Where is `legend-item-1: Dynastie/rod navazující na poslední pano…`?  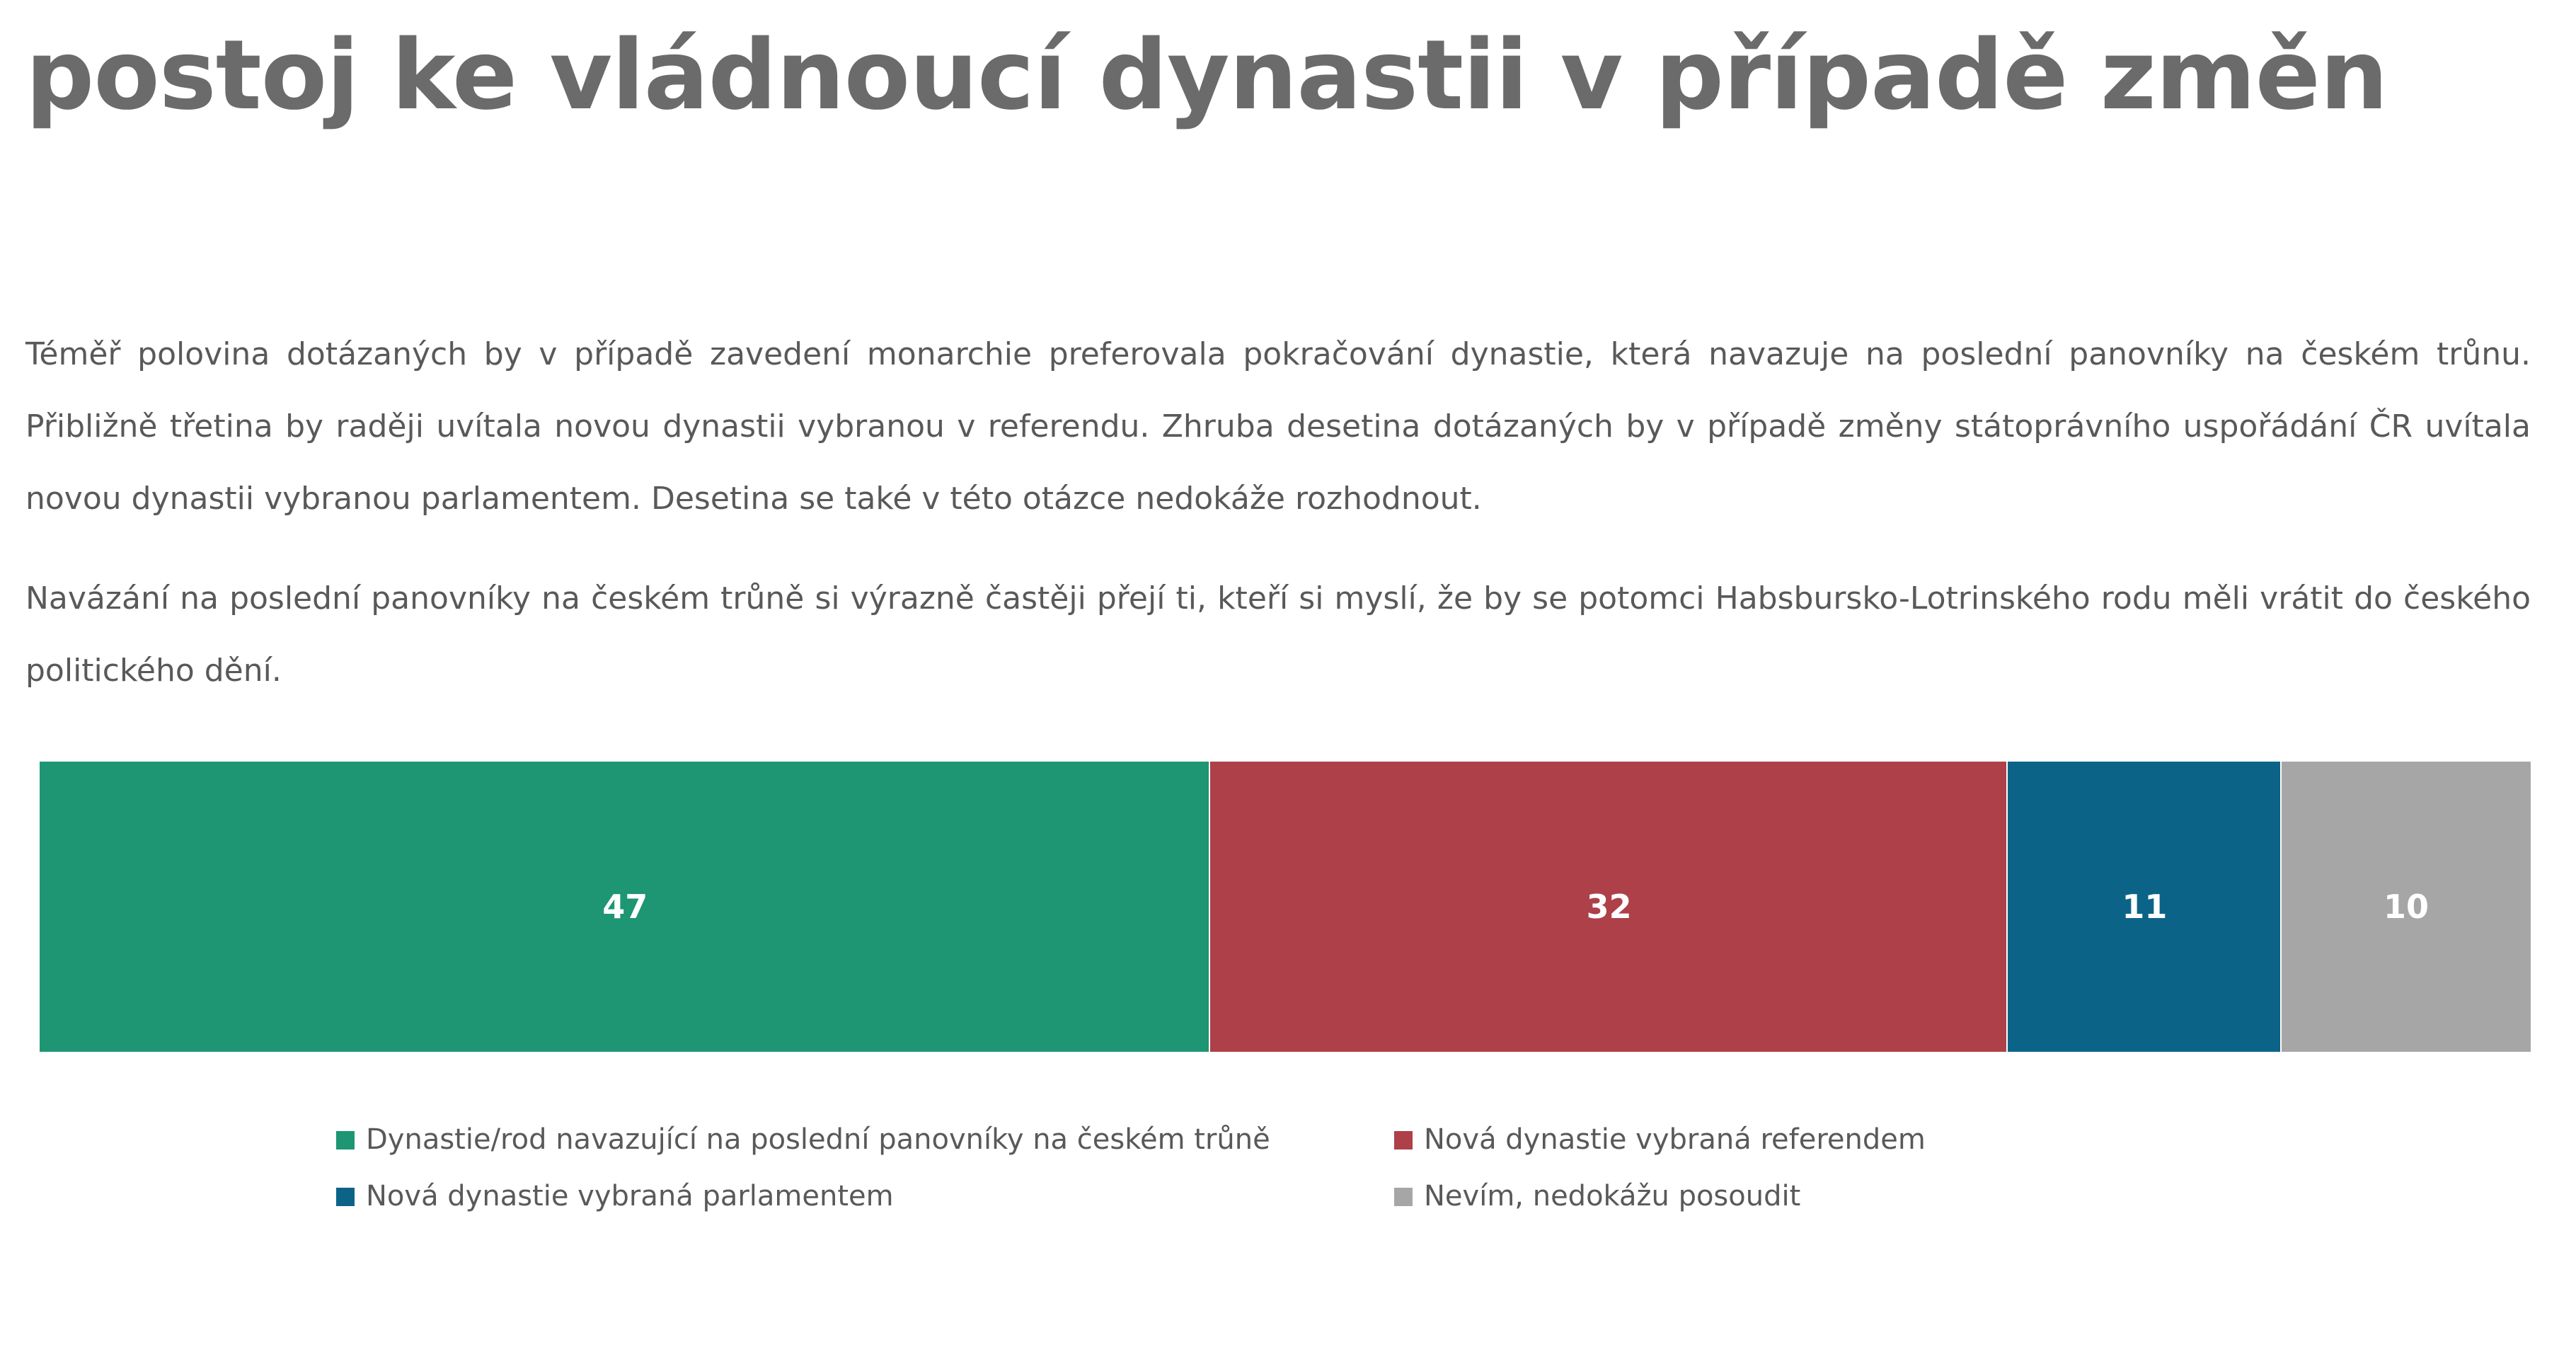
legend-item-1: Dynastie/rod navazující na poslední pano… is located at coordinates (803, 1139).